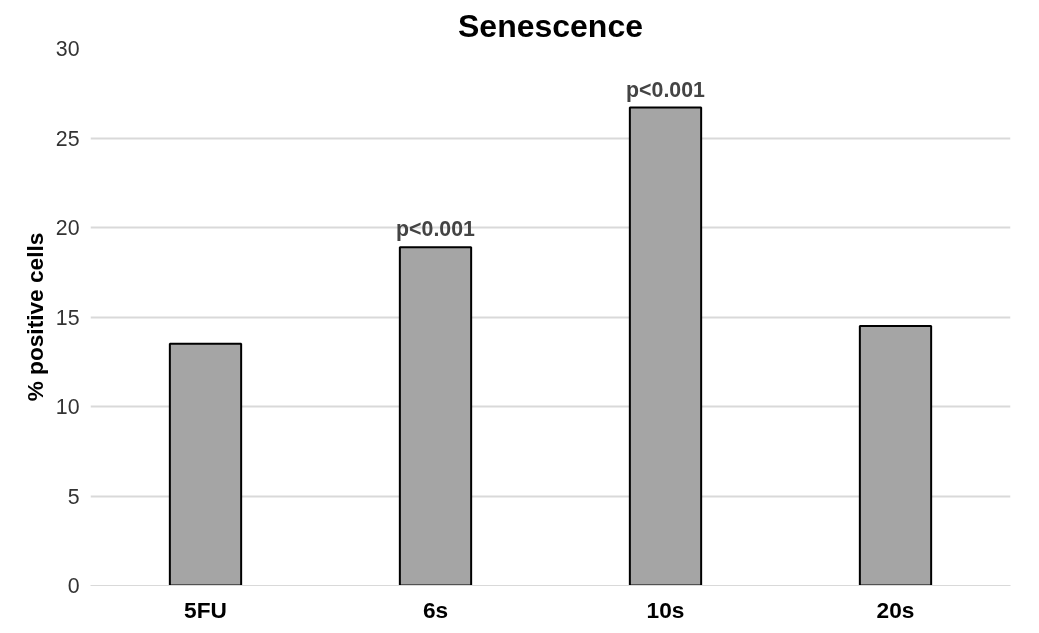  I want to click on y-tick-label: 20, so click(67, 228).